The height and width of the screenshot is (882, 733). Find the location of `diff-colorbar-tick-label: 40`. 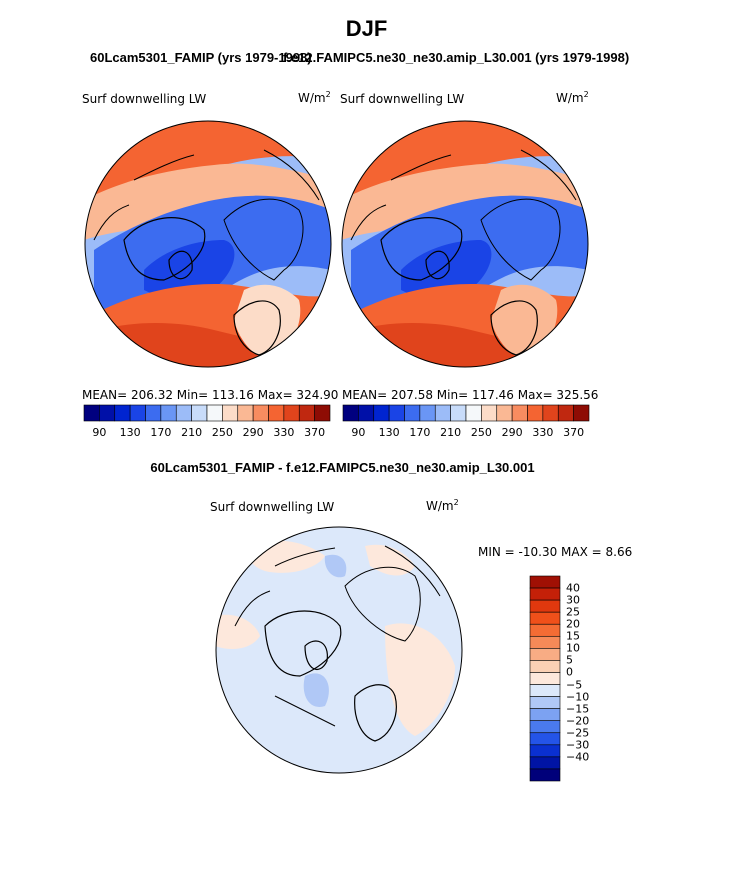

diff-colorbar-tick-label: 40 is located at coordinates (573, 588).